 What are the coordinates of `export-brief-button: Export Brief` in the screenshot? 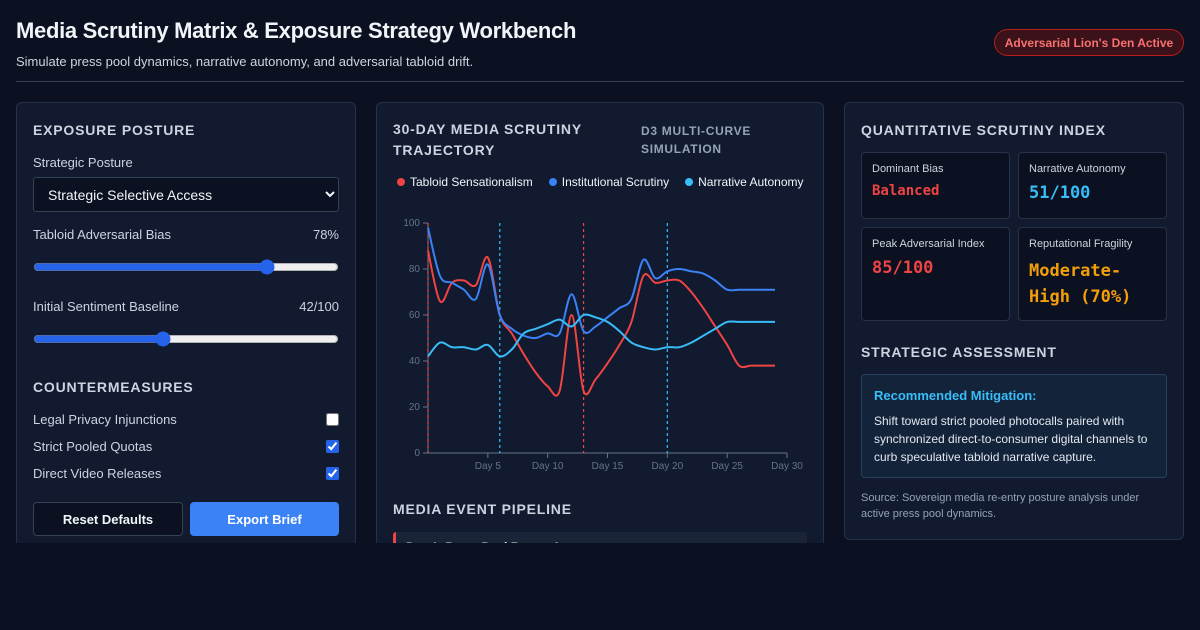 It's located at (264, 519).